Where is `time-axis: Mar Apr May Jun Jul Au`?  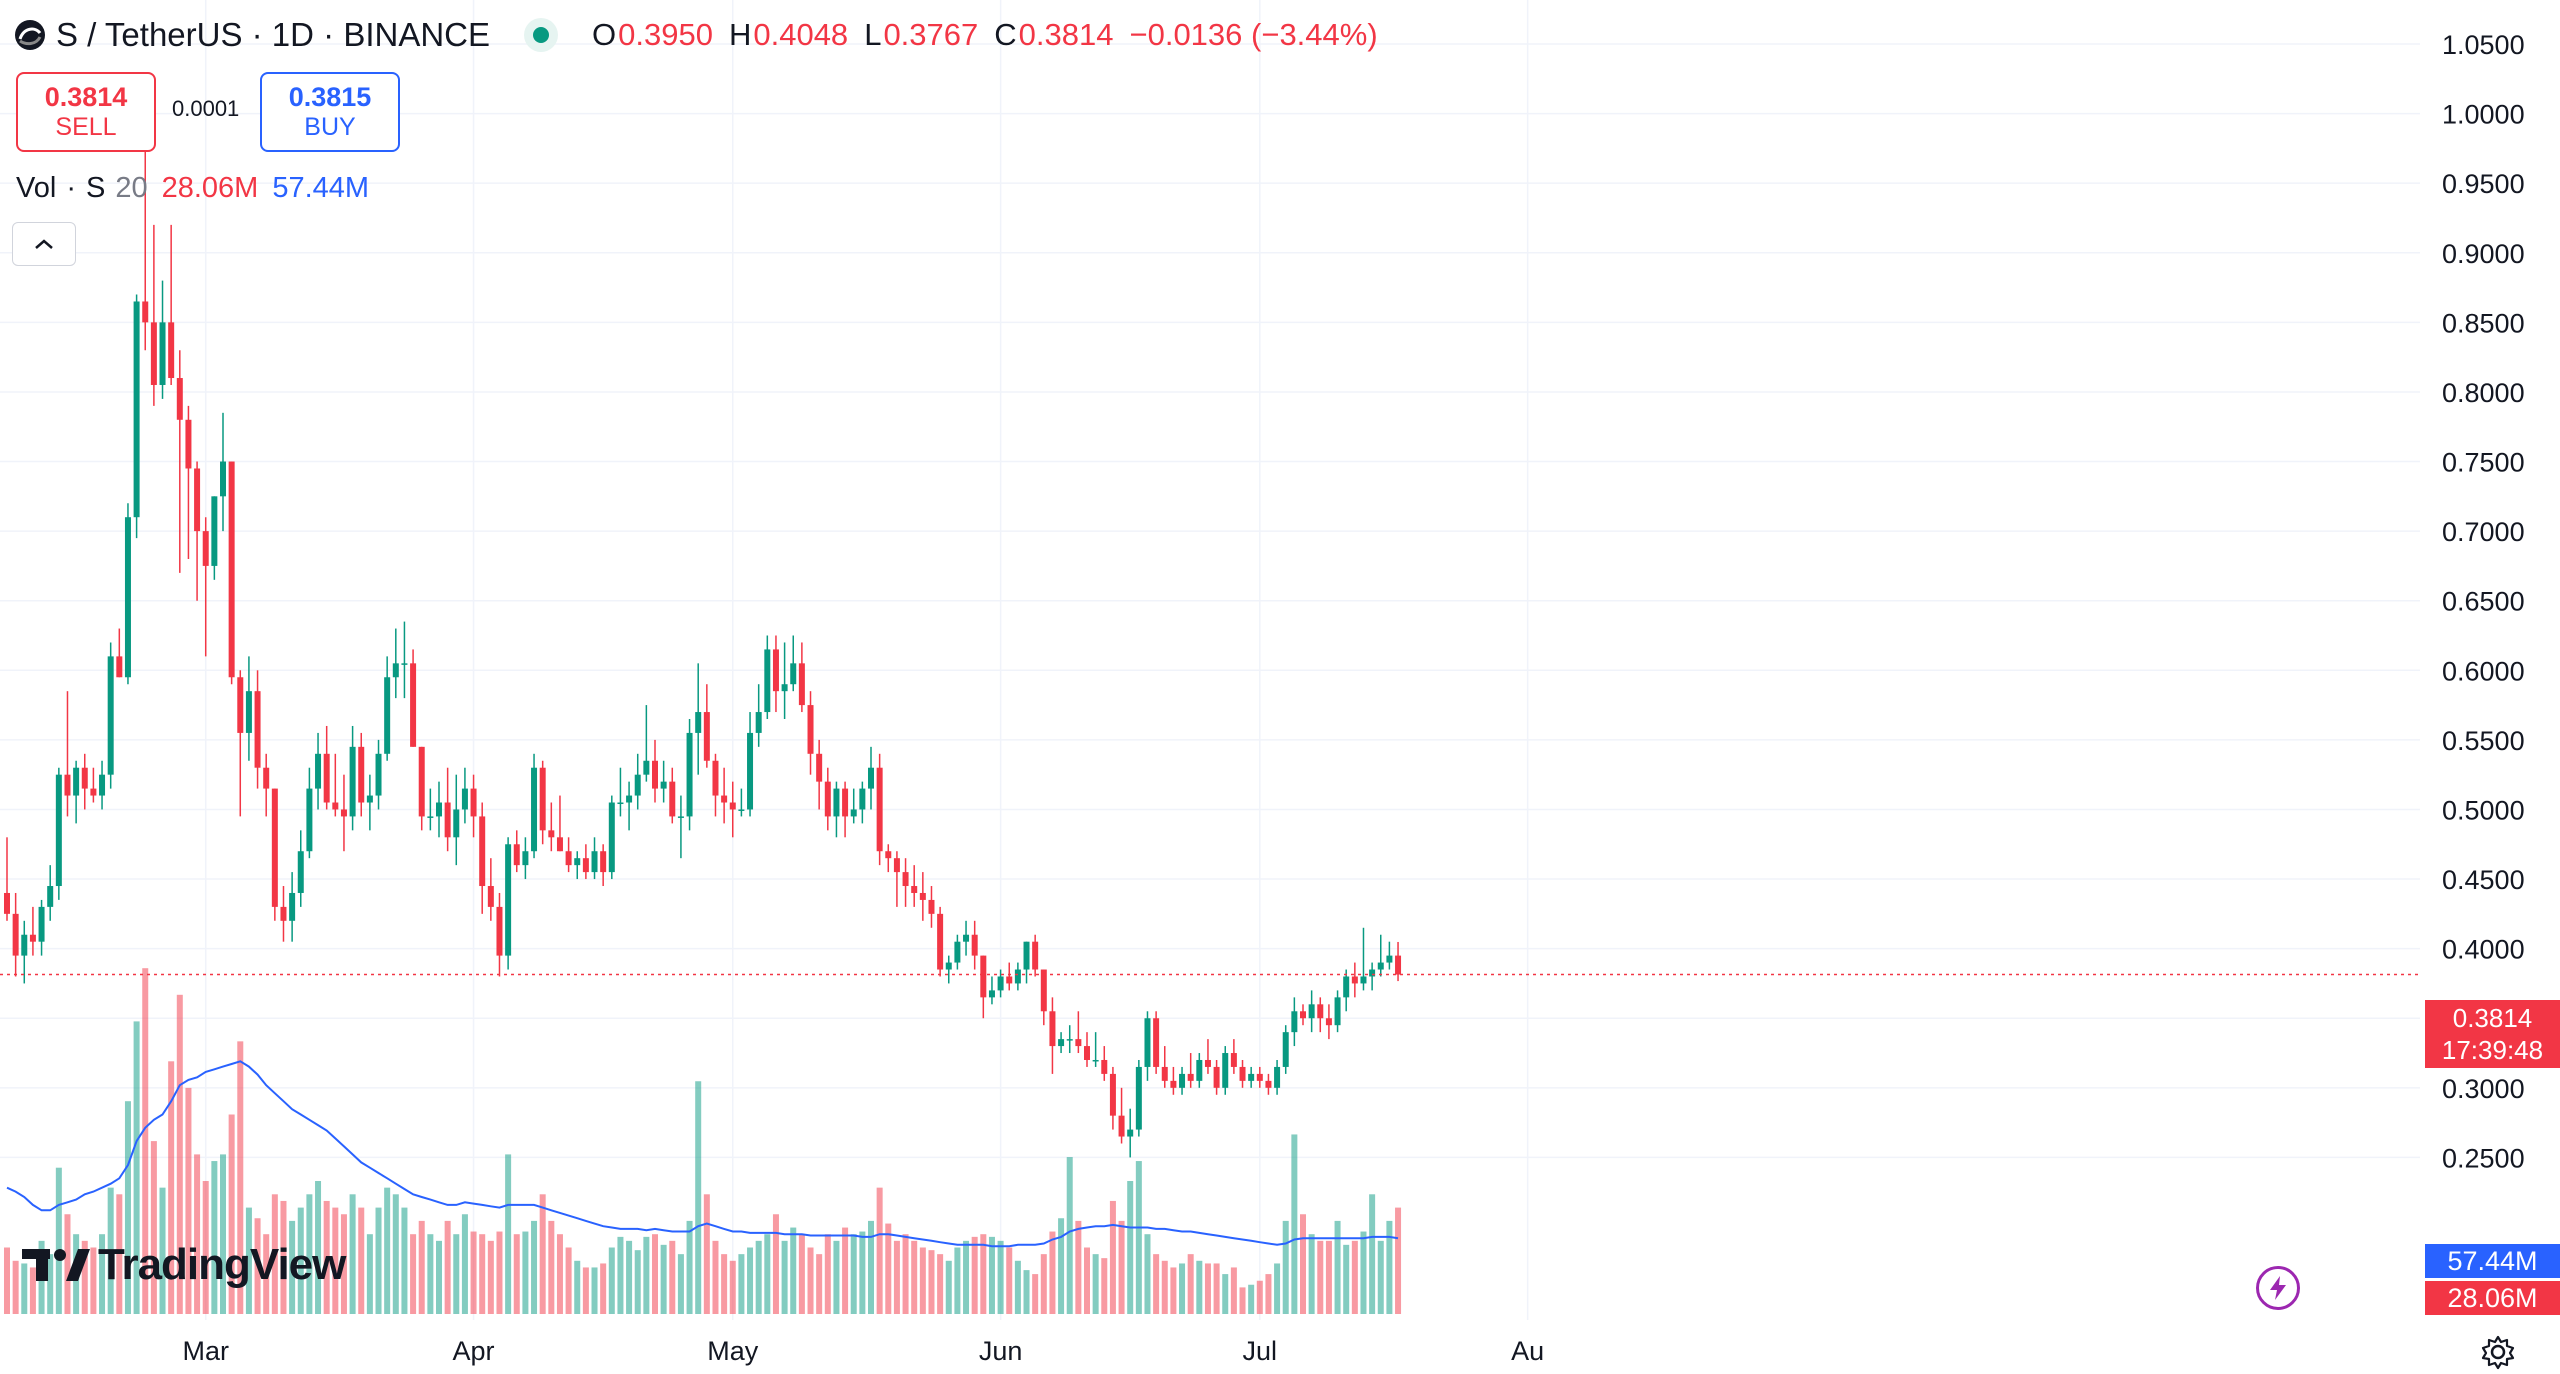
time-axis: Mar Apr May Jun Jul Au is located at coordinates (863, 1351).